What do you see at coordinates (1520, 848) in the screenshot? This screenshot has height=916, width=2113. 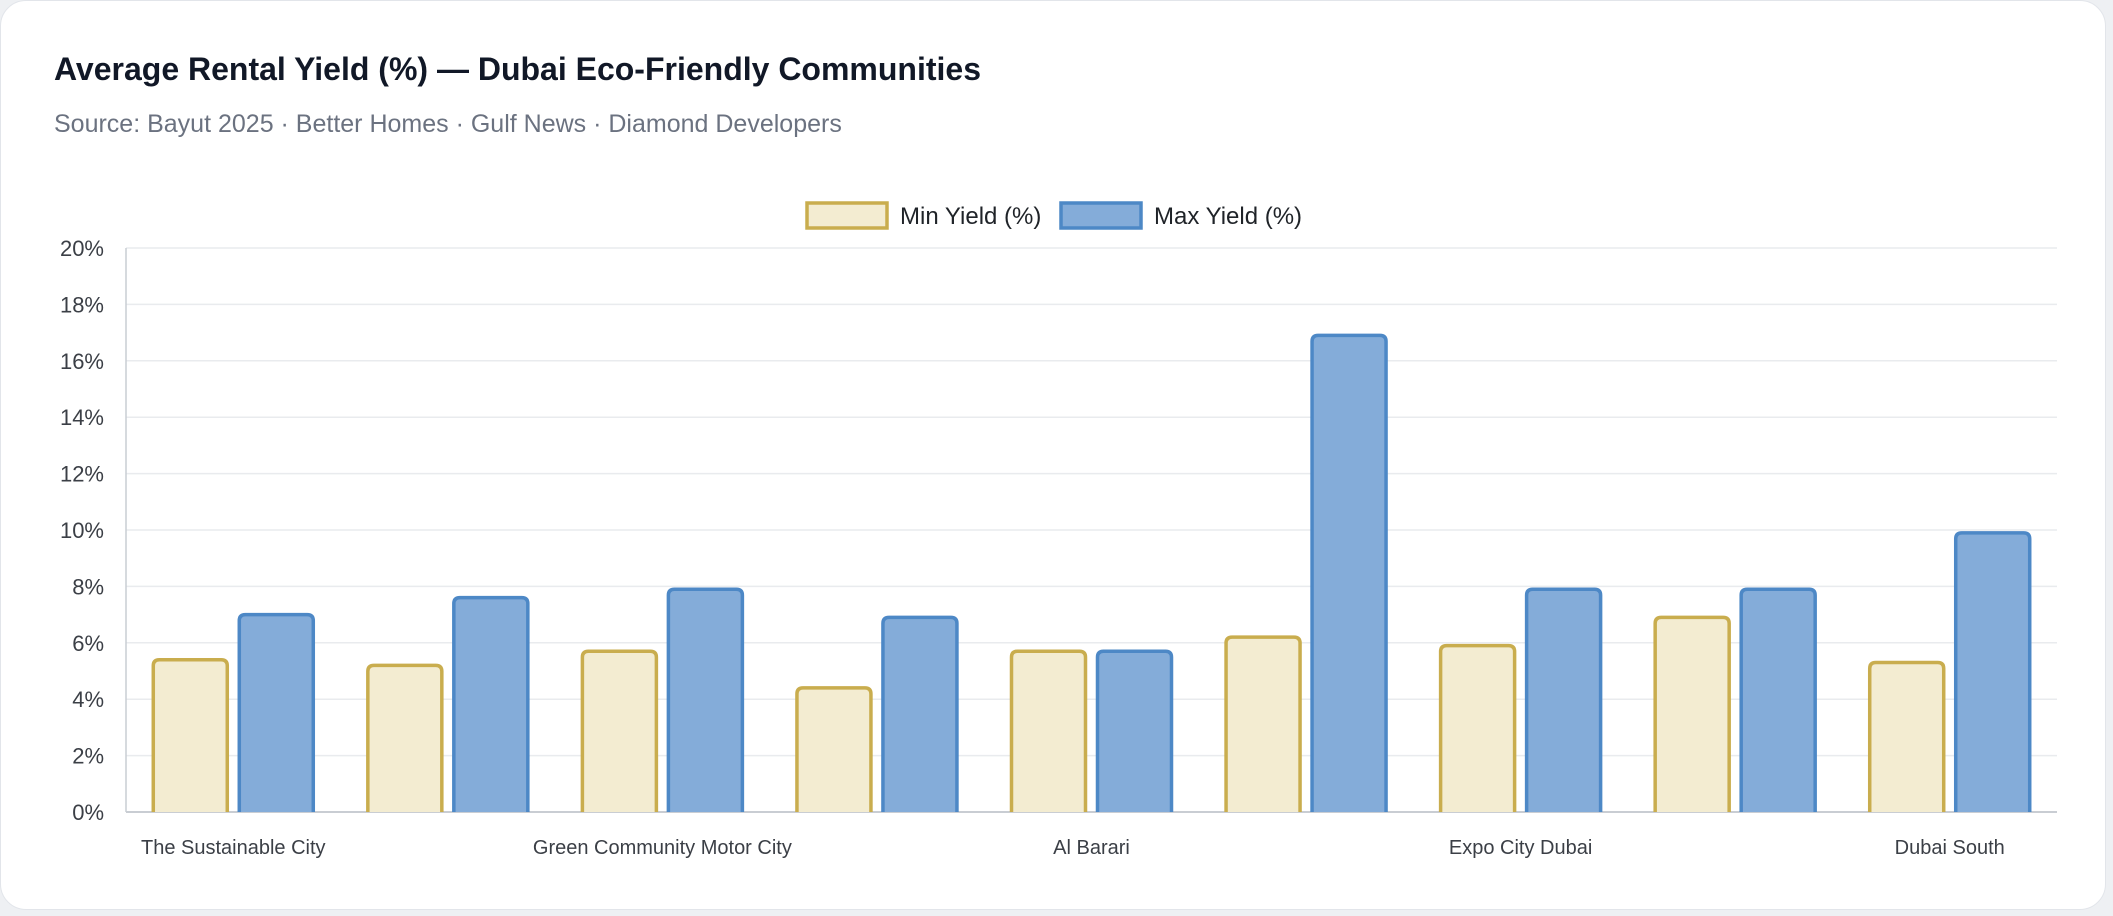 I see `x-tick-label: Expo City Dubai` at bounding box center [1520, 848].